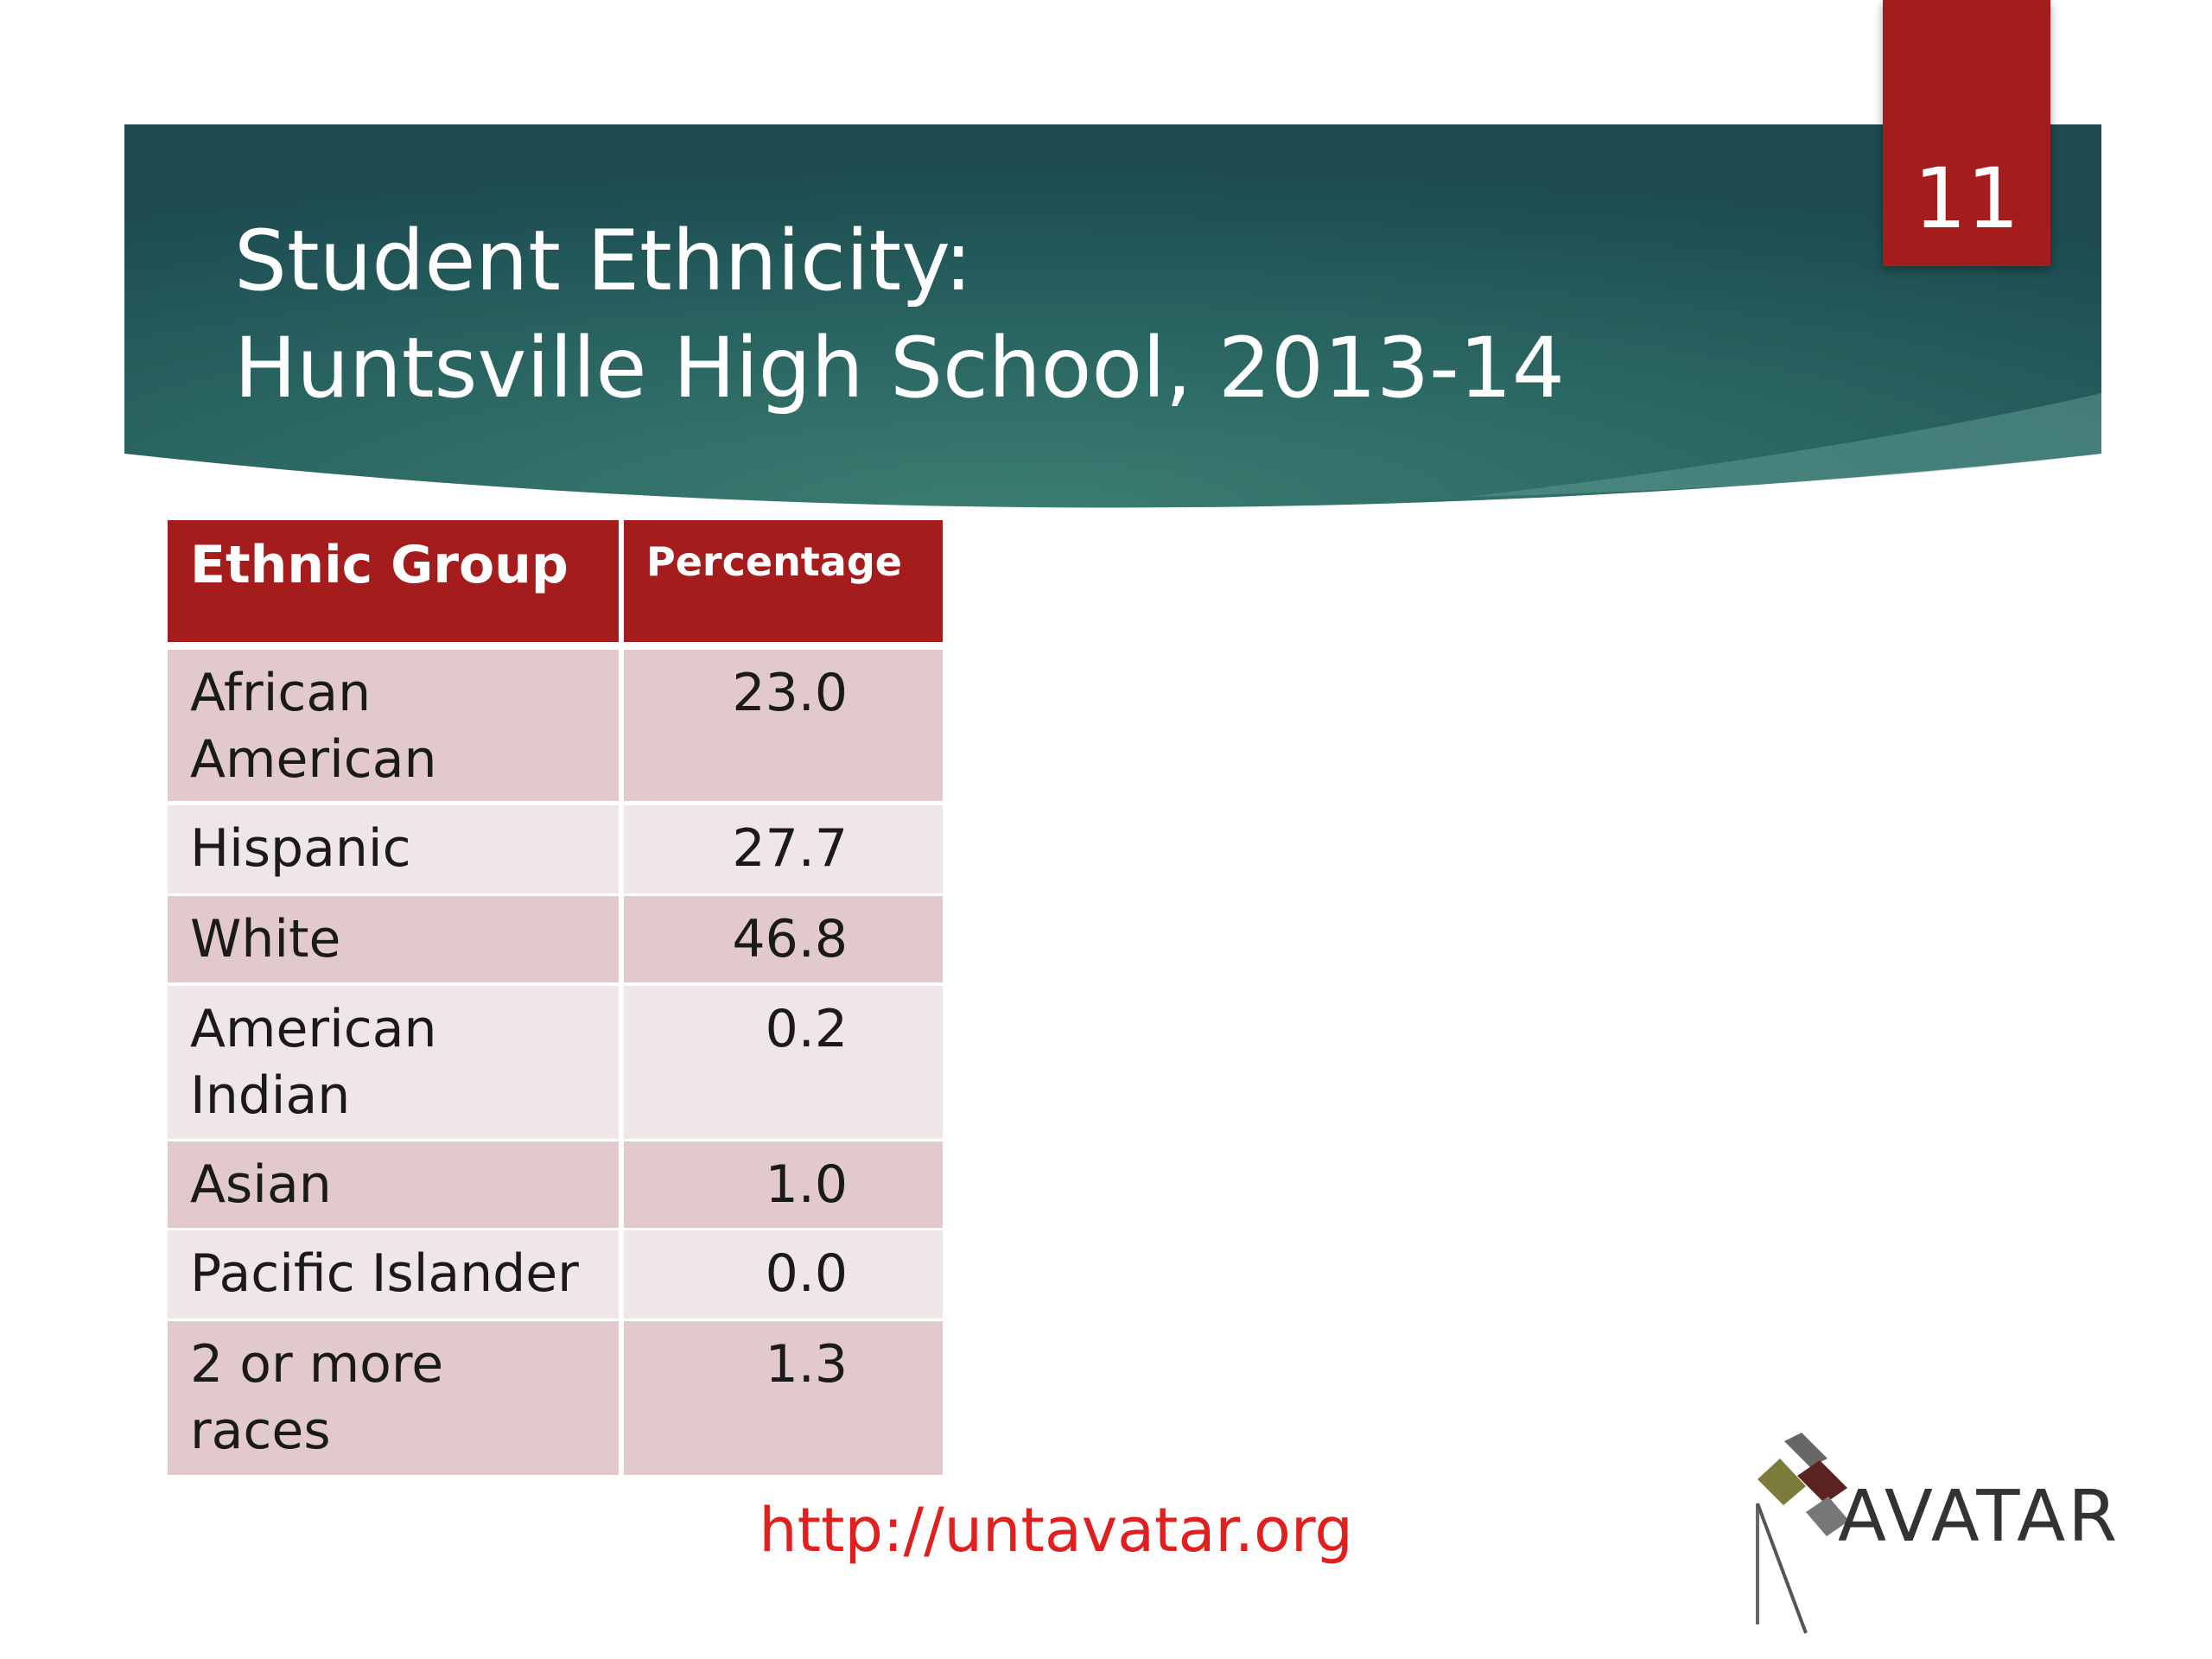 The width and height of the screenshot is (2212, 1659). Describe the element at coordinates (790, 848) in the screenshot. I see `cell-text: 27.7` at that location.